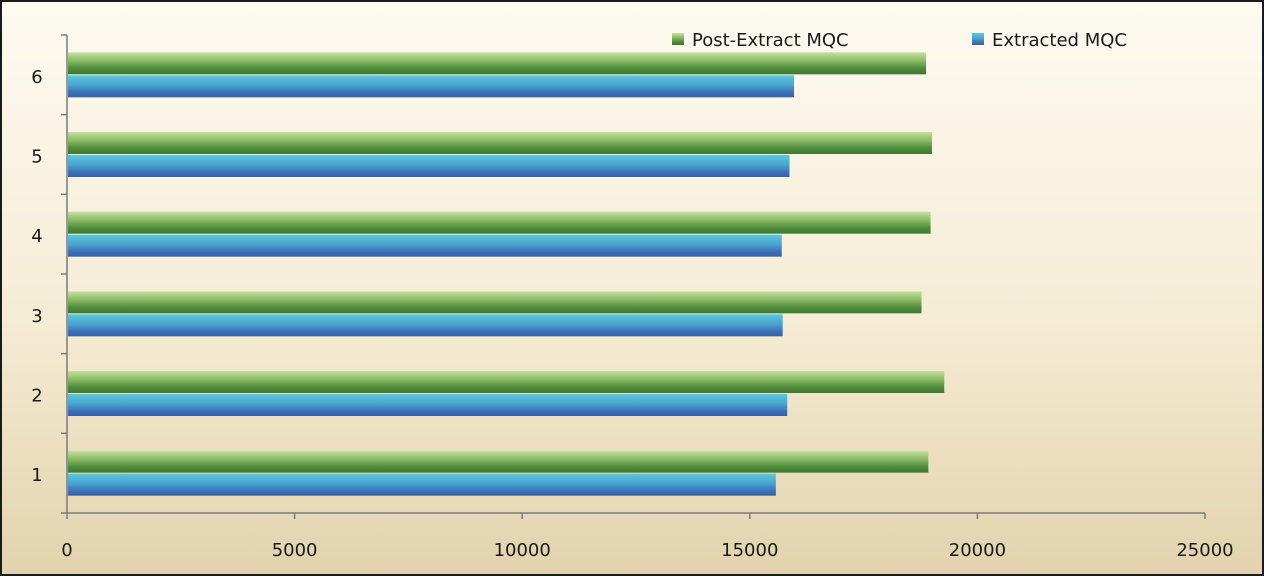 The image size is (1264, 576). I want to click on y-tick-label: 2, so click(36, 396).